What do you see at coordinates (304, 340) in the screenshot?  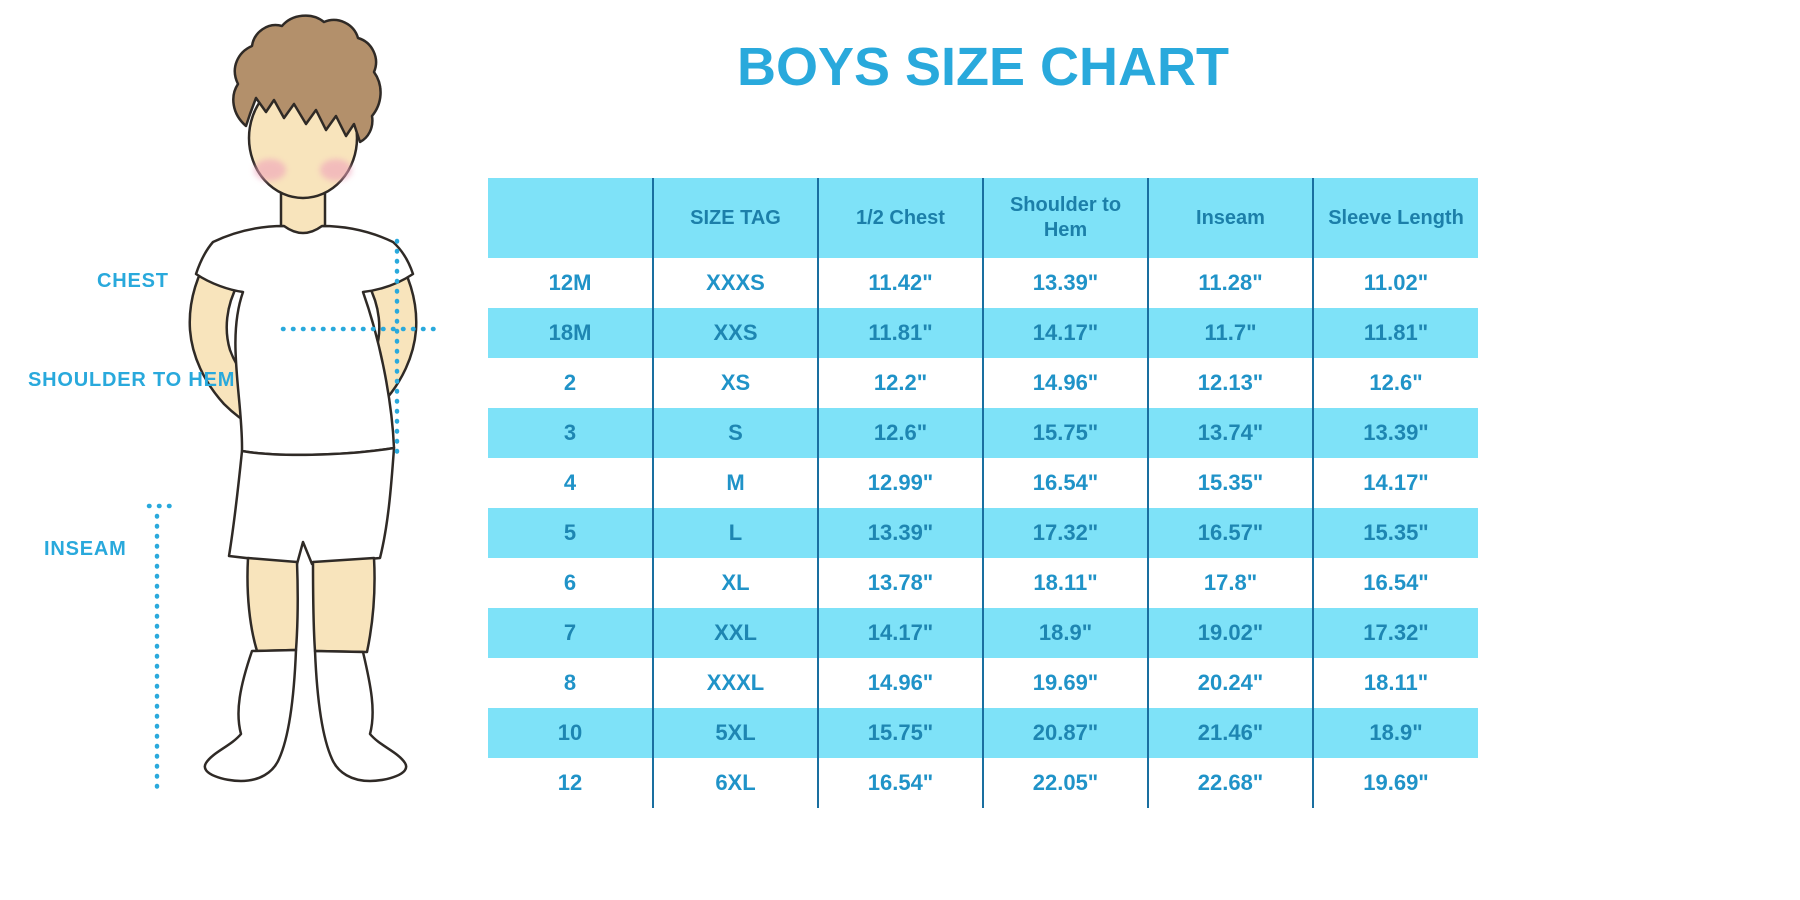 I see `t-shirt` at bounding box center [304, 340].